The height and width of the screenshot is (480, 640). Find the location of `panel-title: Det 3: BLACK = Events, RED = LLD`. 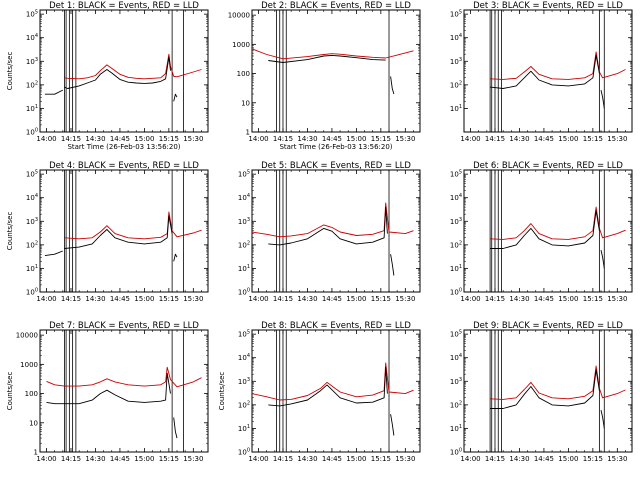

panel-title: Det 3: BLACK = Events, RED = LLD is located at coordinates (548, 6).